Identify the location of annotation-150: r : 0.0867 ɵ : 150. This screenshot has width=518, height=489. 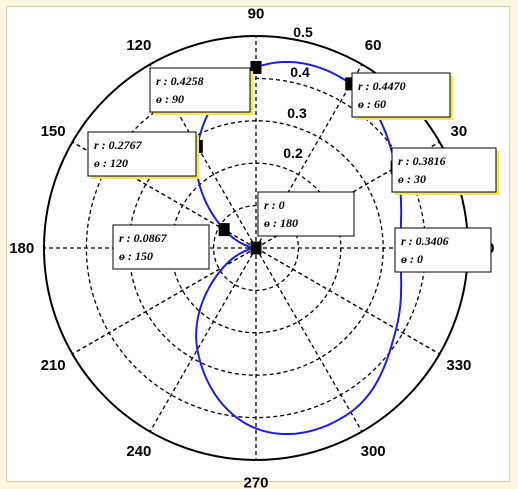
(161, 247).